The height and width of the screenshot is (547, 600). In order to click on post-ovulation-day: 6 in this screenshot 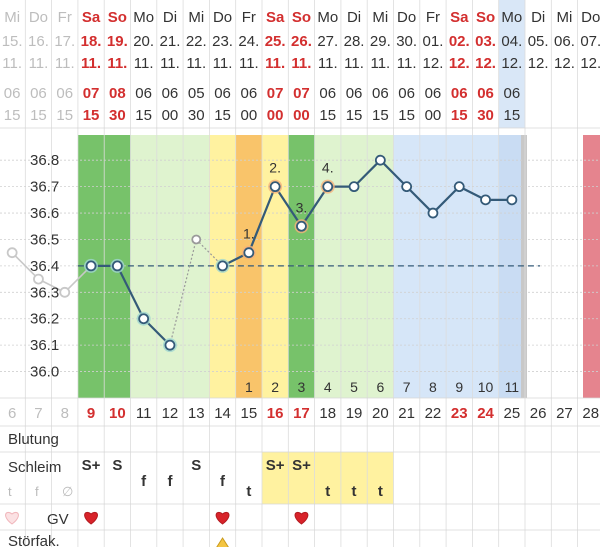, I will do `click(380, 387)`.